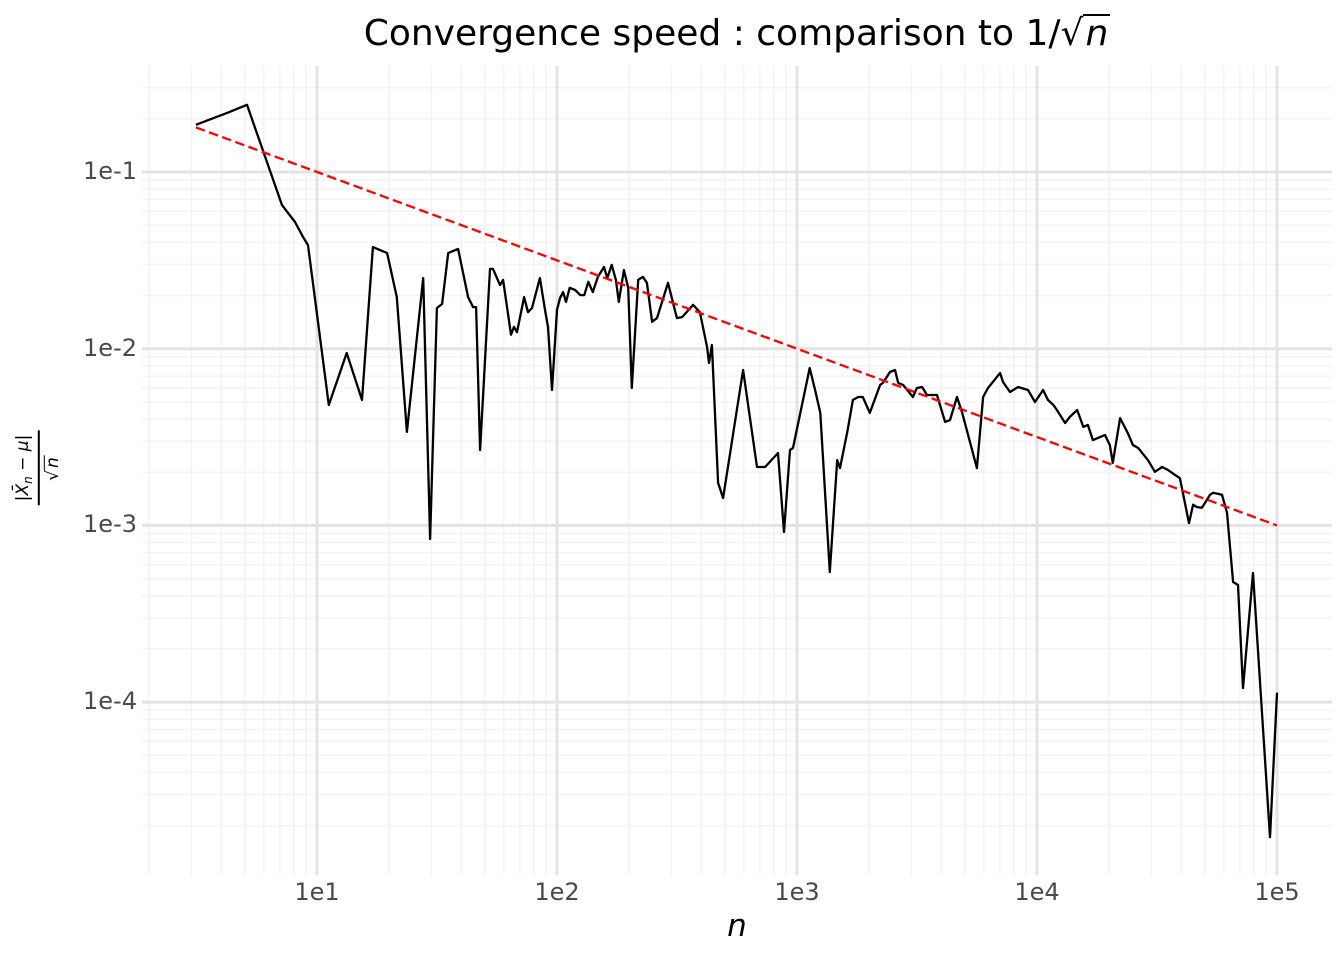 The height and width of the screenshot is (960, 1344). Describe the element at coordinates (557, 892) in the screenshot. I see `x-tick-label: 1e2` at that location.